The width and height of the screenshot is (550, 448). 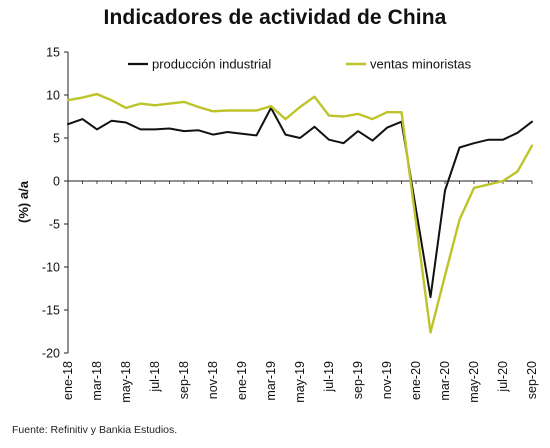 I want to click on legend: producción industrial ventas minoristas, so click(x=300, y=64).